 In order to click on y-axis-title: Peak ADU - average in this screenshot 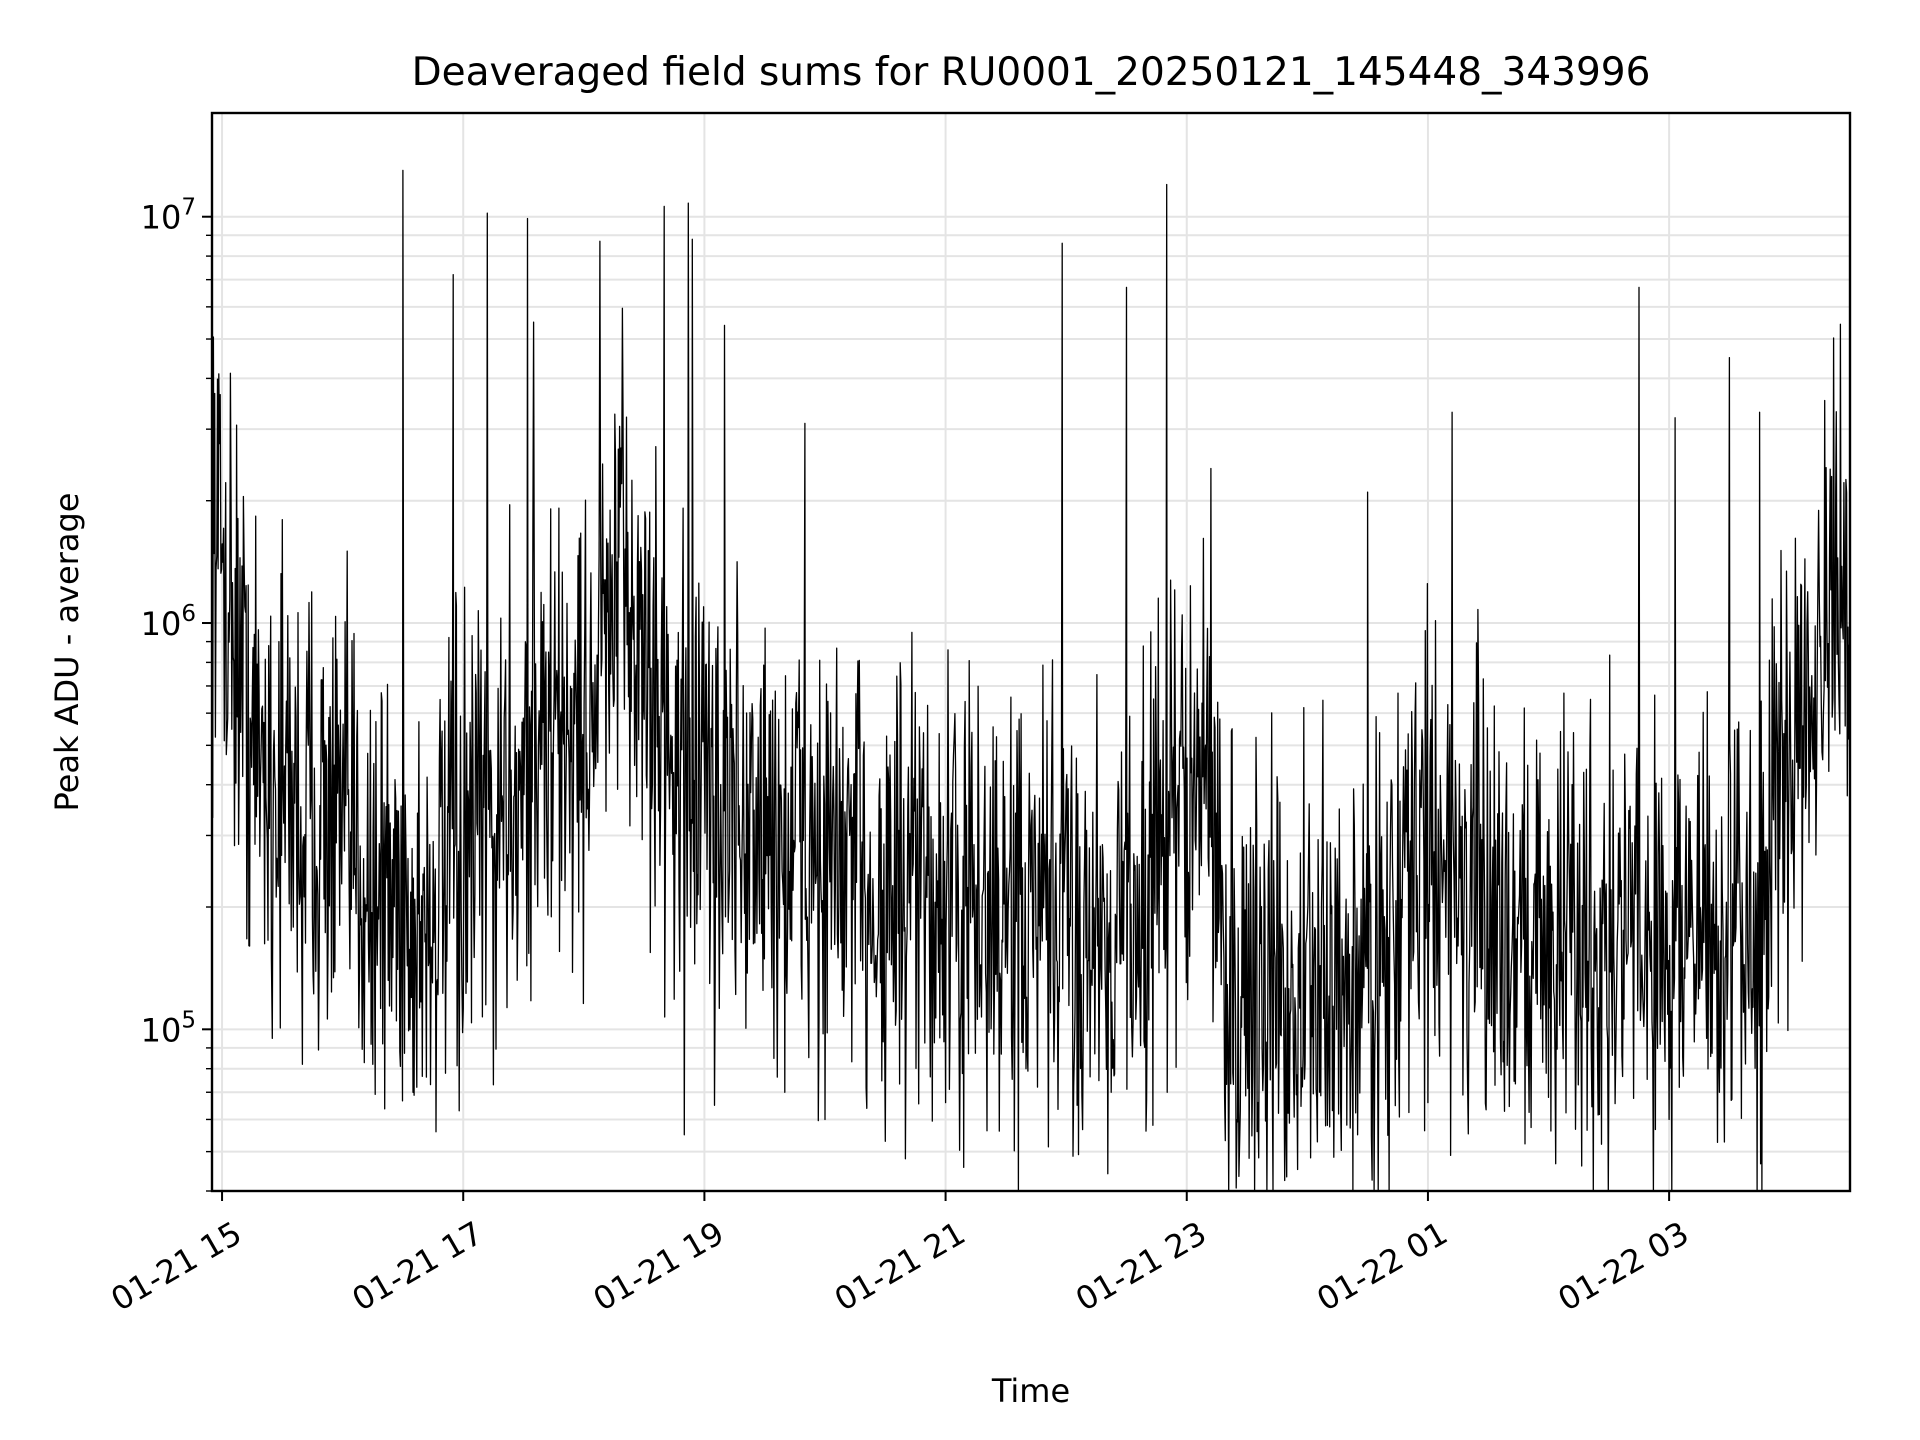, I will do `click(67, 652)`.